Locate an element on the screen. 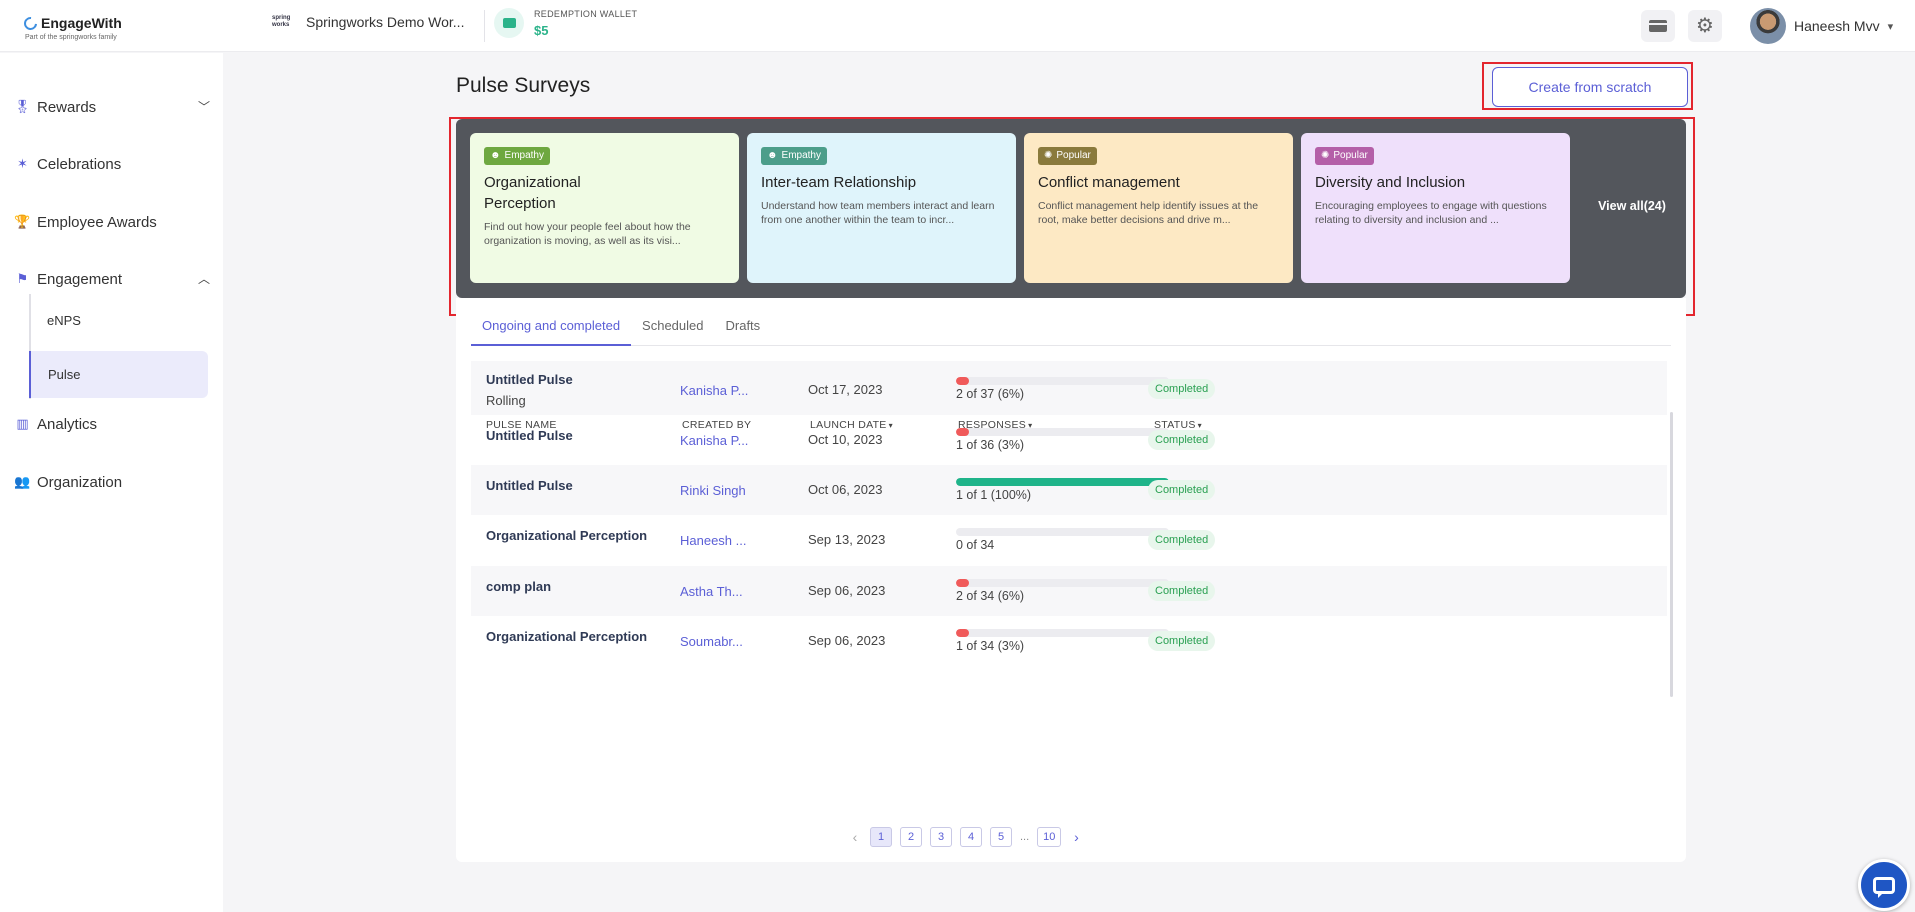 The width and height of the screenshot is (1915, 912). column-header-launch-date: LAUNCH DATE ▾ is located at coordinates (851, 425).